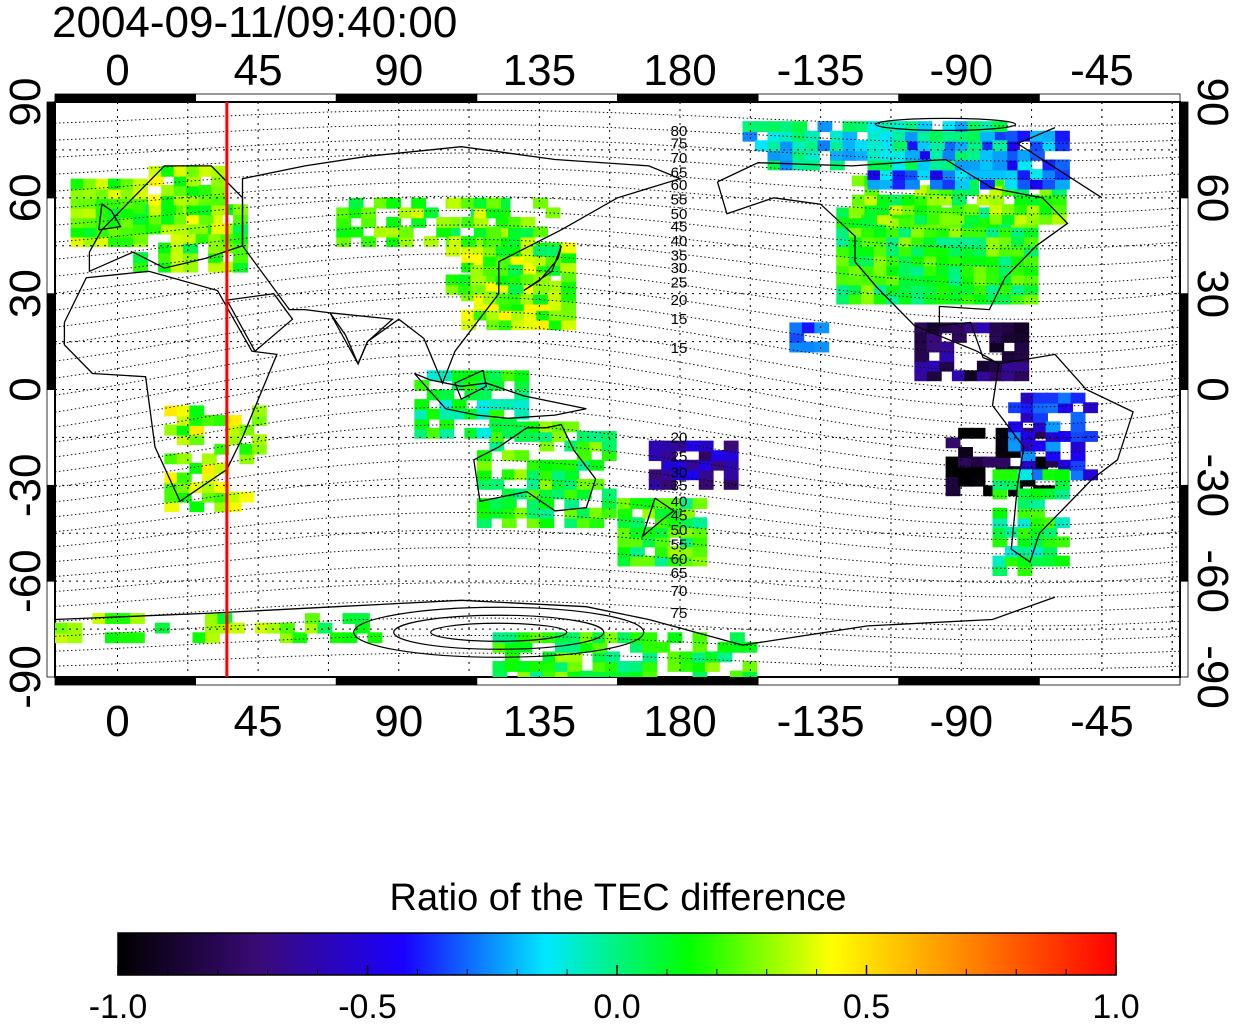 This screenshot has width=1240, height=1024. What do you see at coordinates (679, 485) in the screenshot?
I see `contour-label: 35` at bounding box center [679, 485].